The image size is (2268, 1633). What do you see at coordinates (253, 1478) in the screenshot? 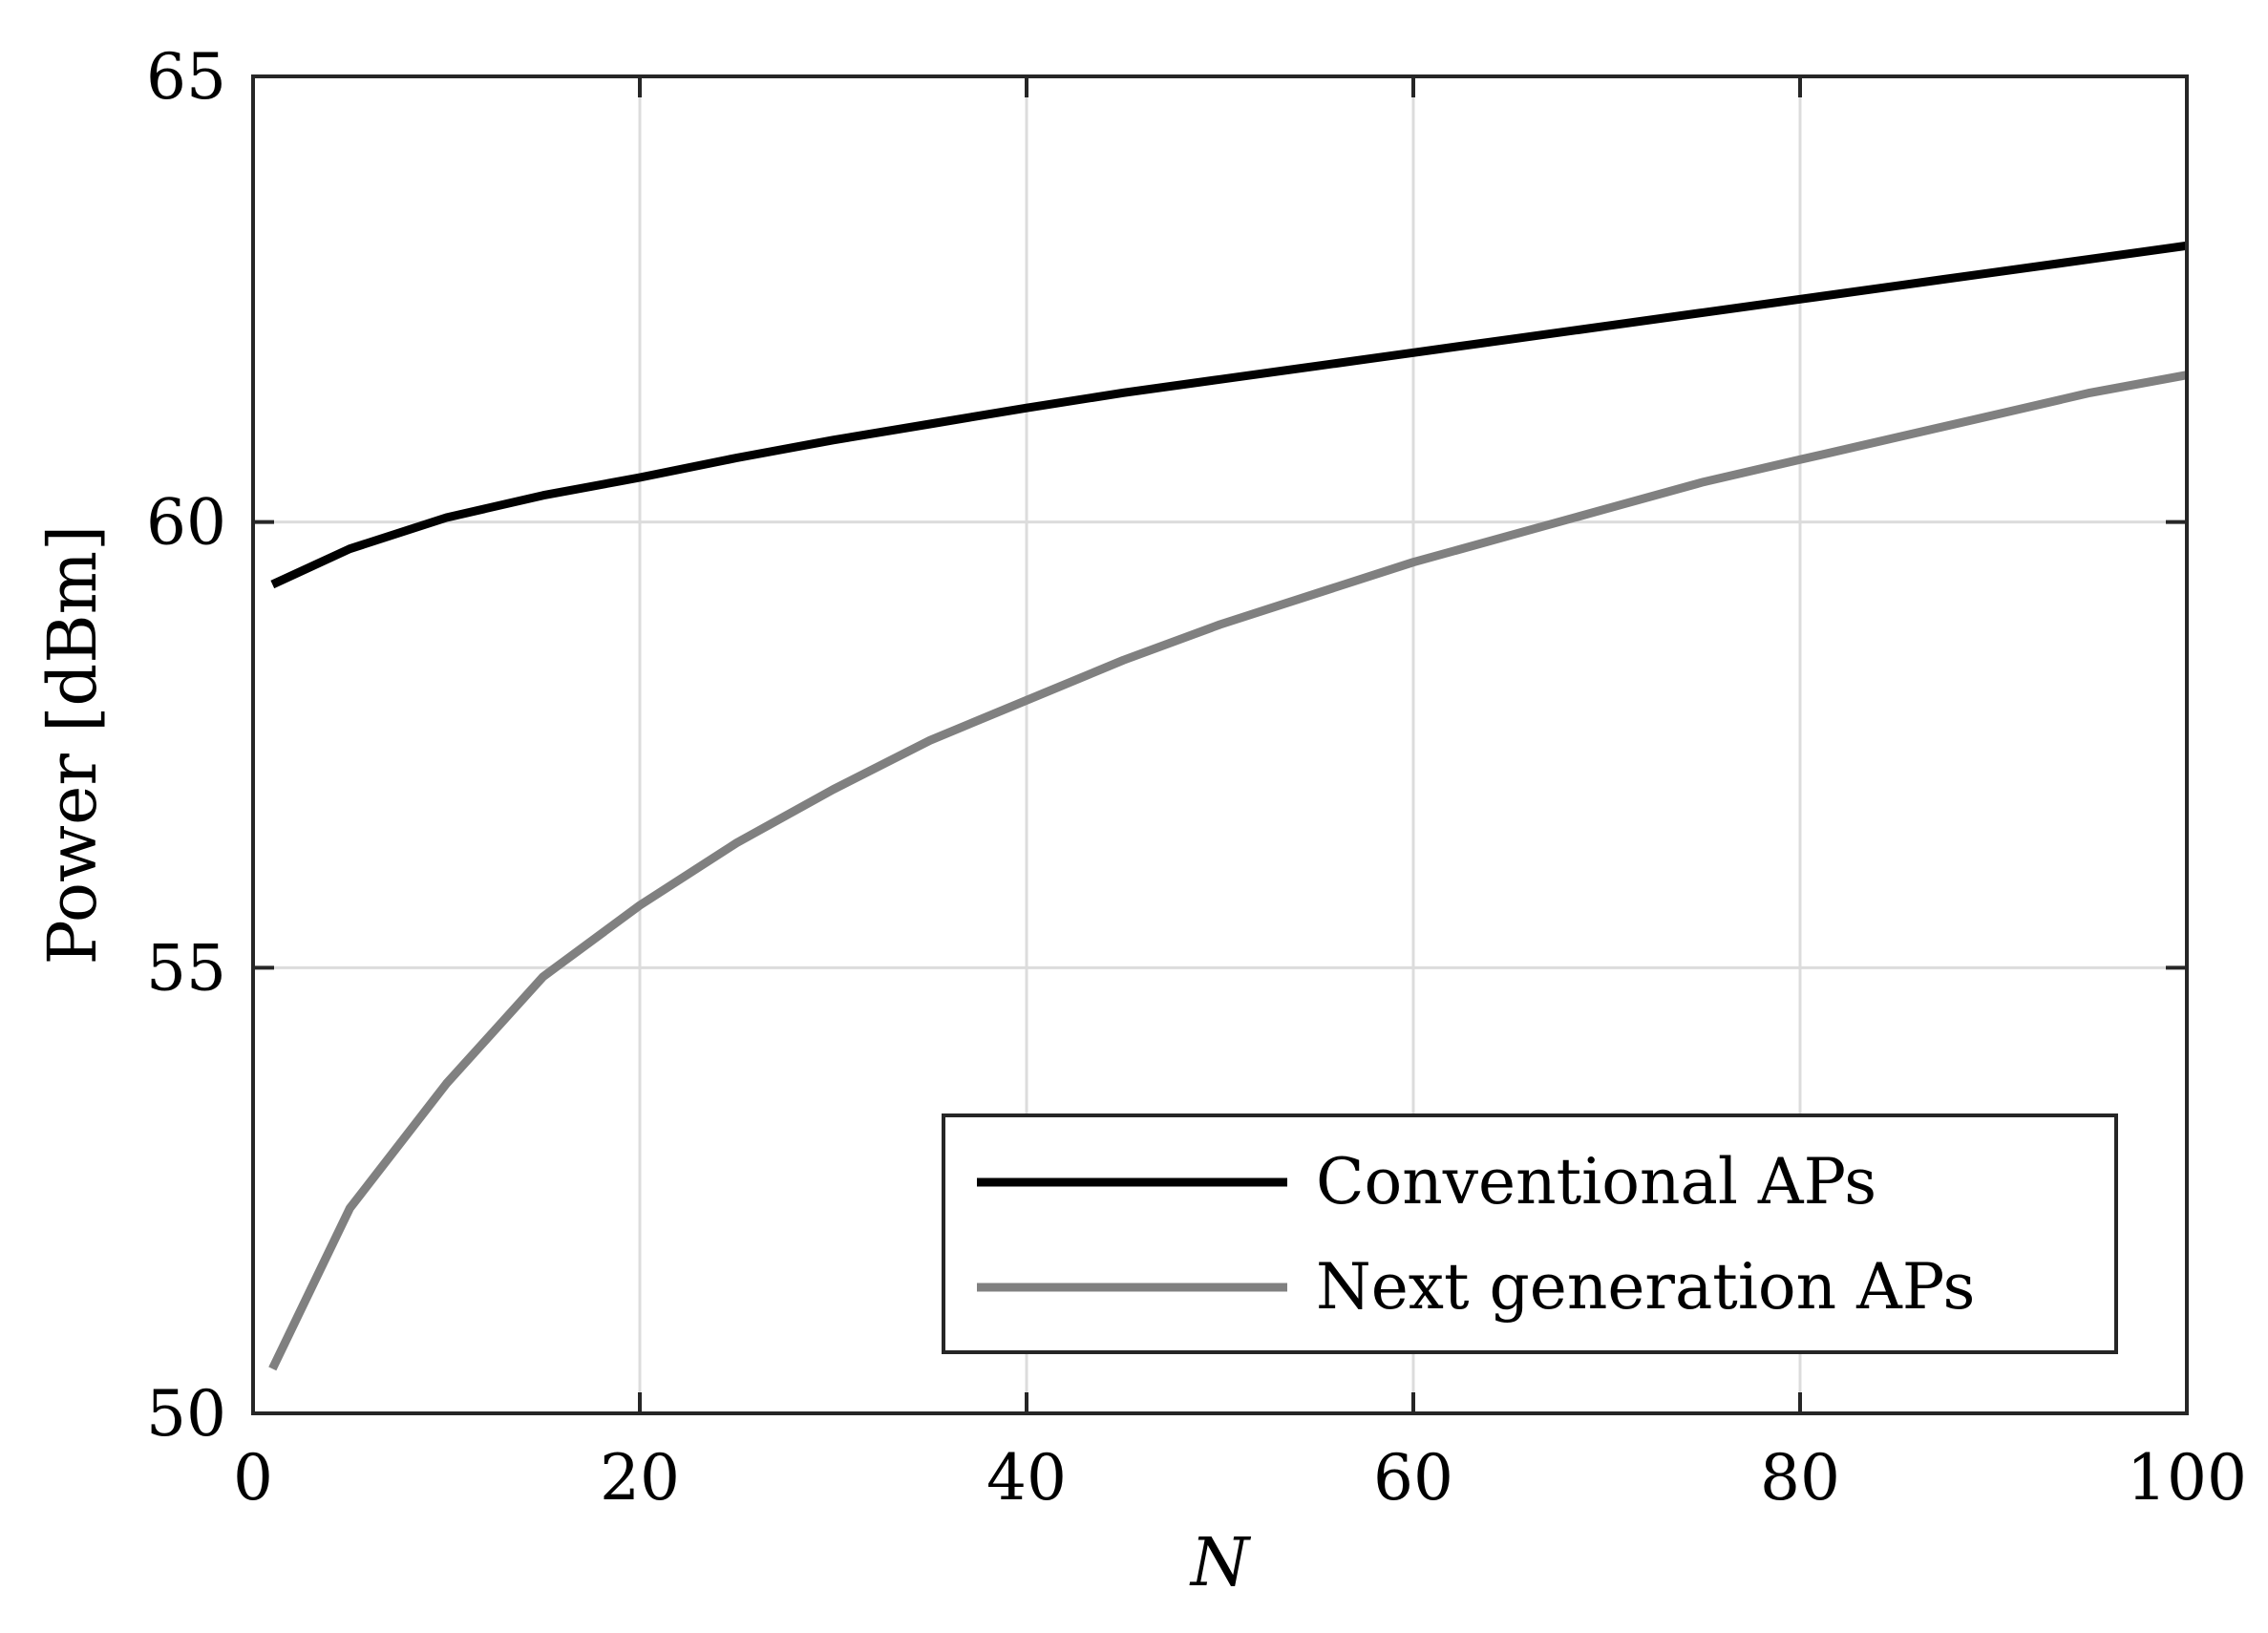
I see `x-tick-label: 0` at bounding box center [253, 1478].